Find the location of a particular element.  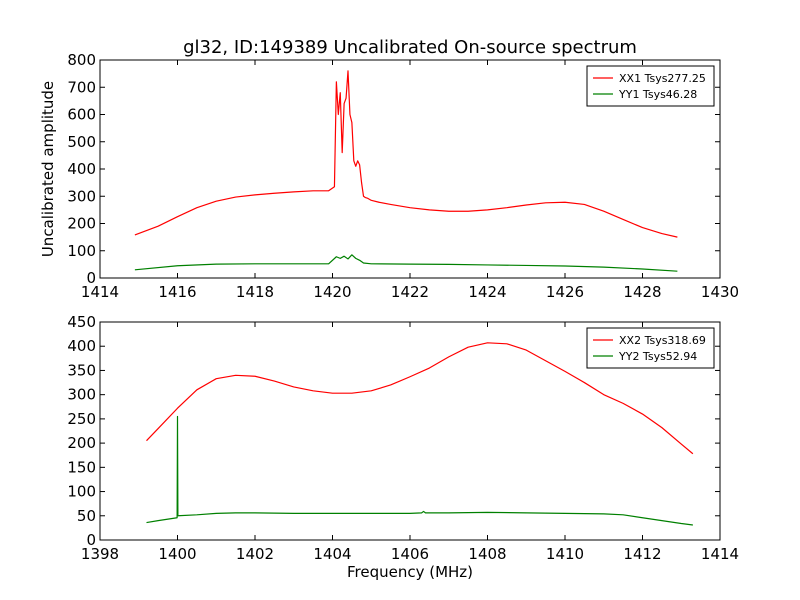

x-tick-label: 1406 is located at coordinates (410, 554).